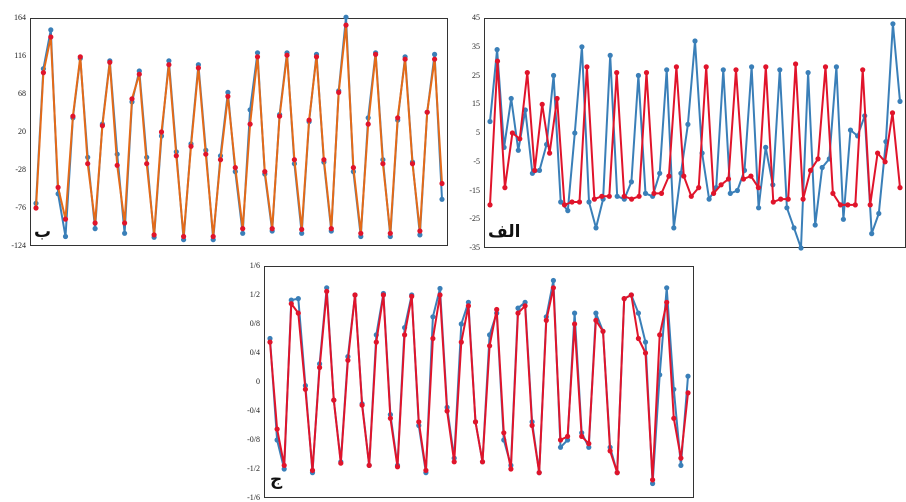  I want to click on y-tick-label: -28, so click(20, 169).